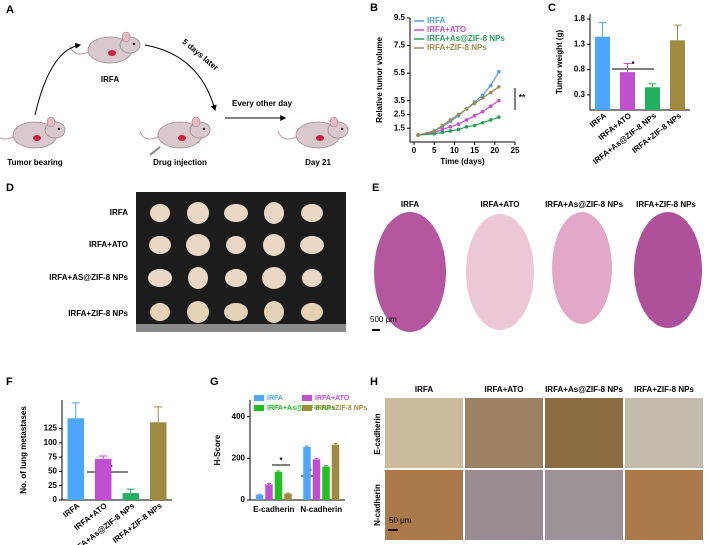 The width and height of the screenshot is (708, 545). What do you see at coordinates (664, 389) in the screenshot?
I see `column-label: IRFA+ZIF-8 NPs` at bounding box center [664, 389].